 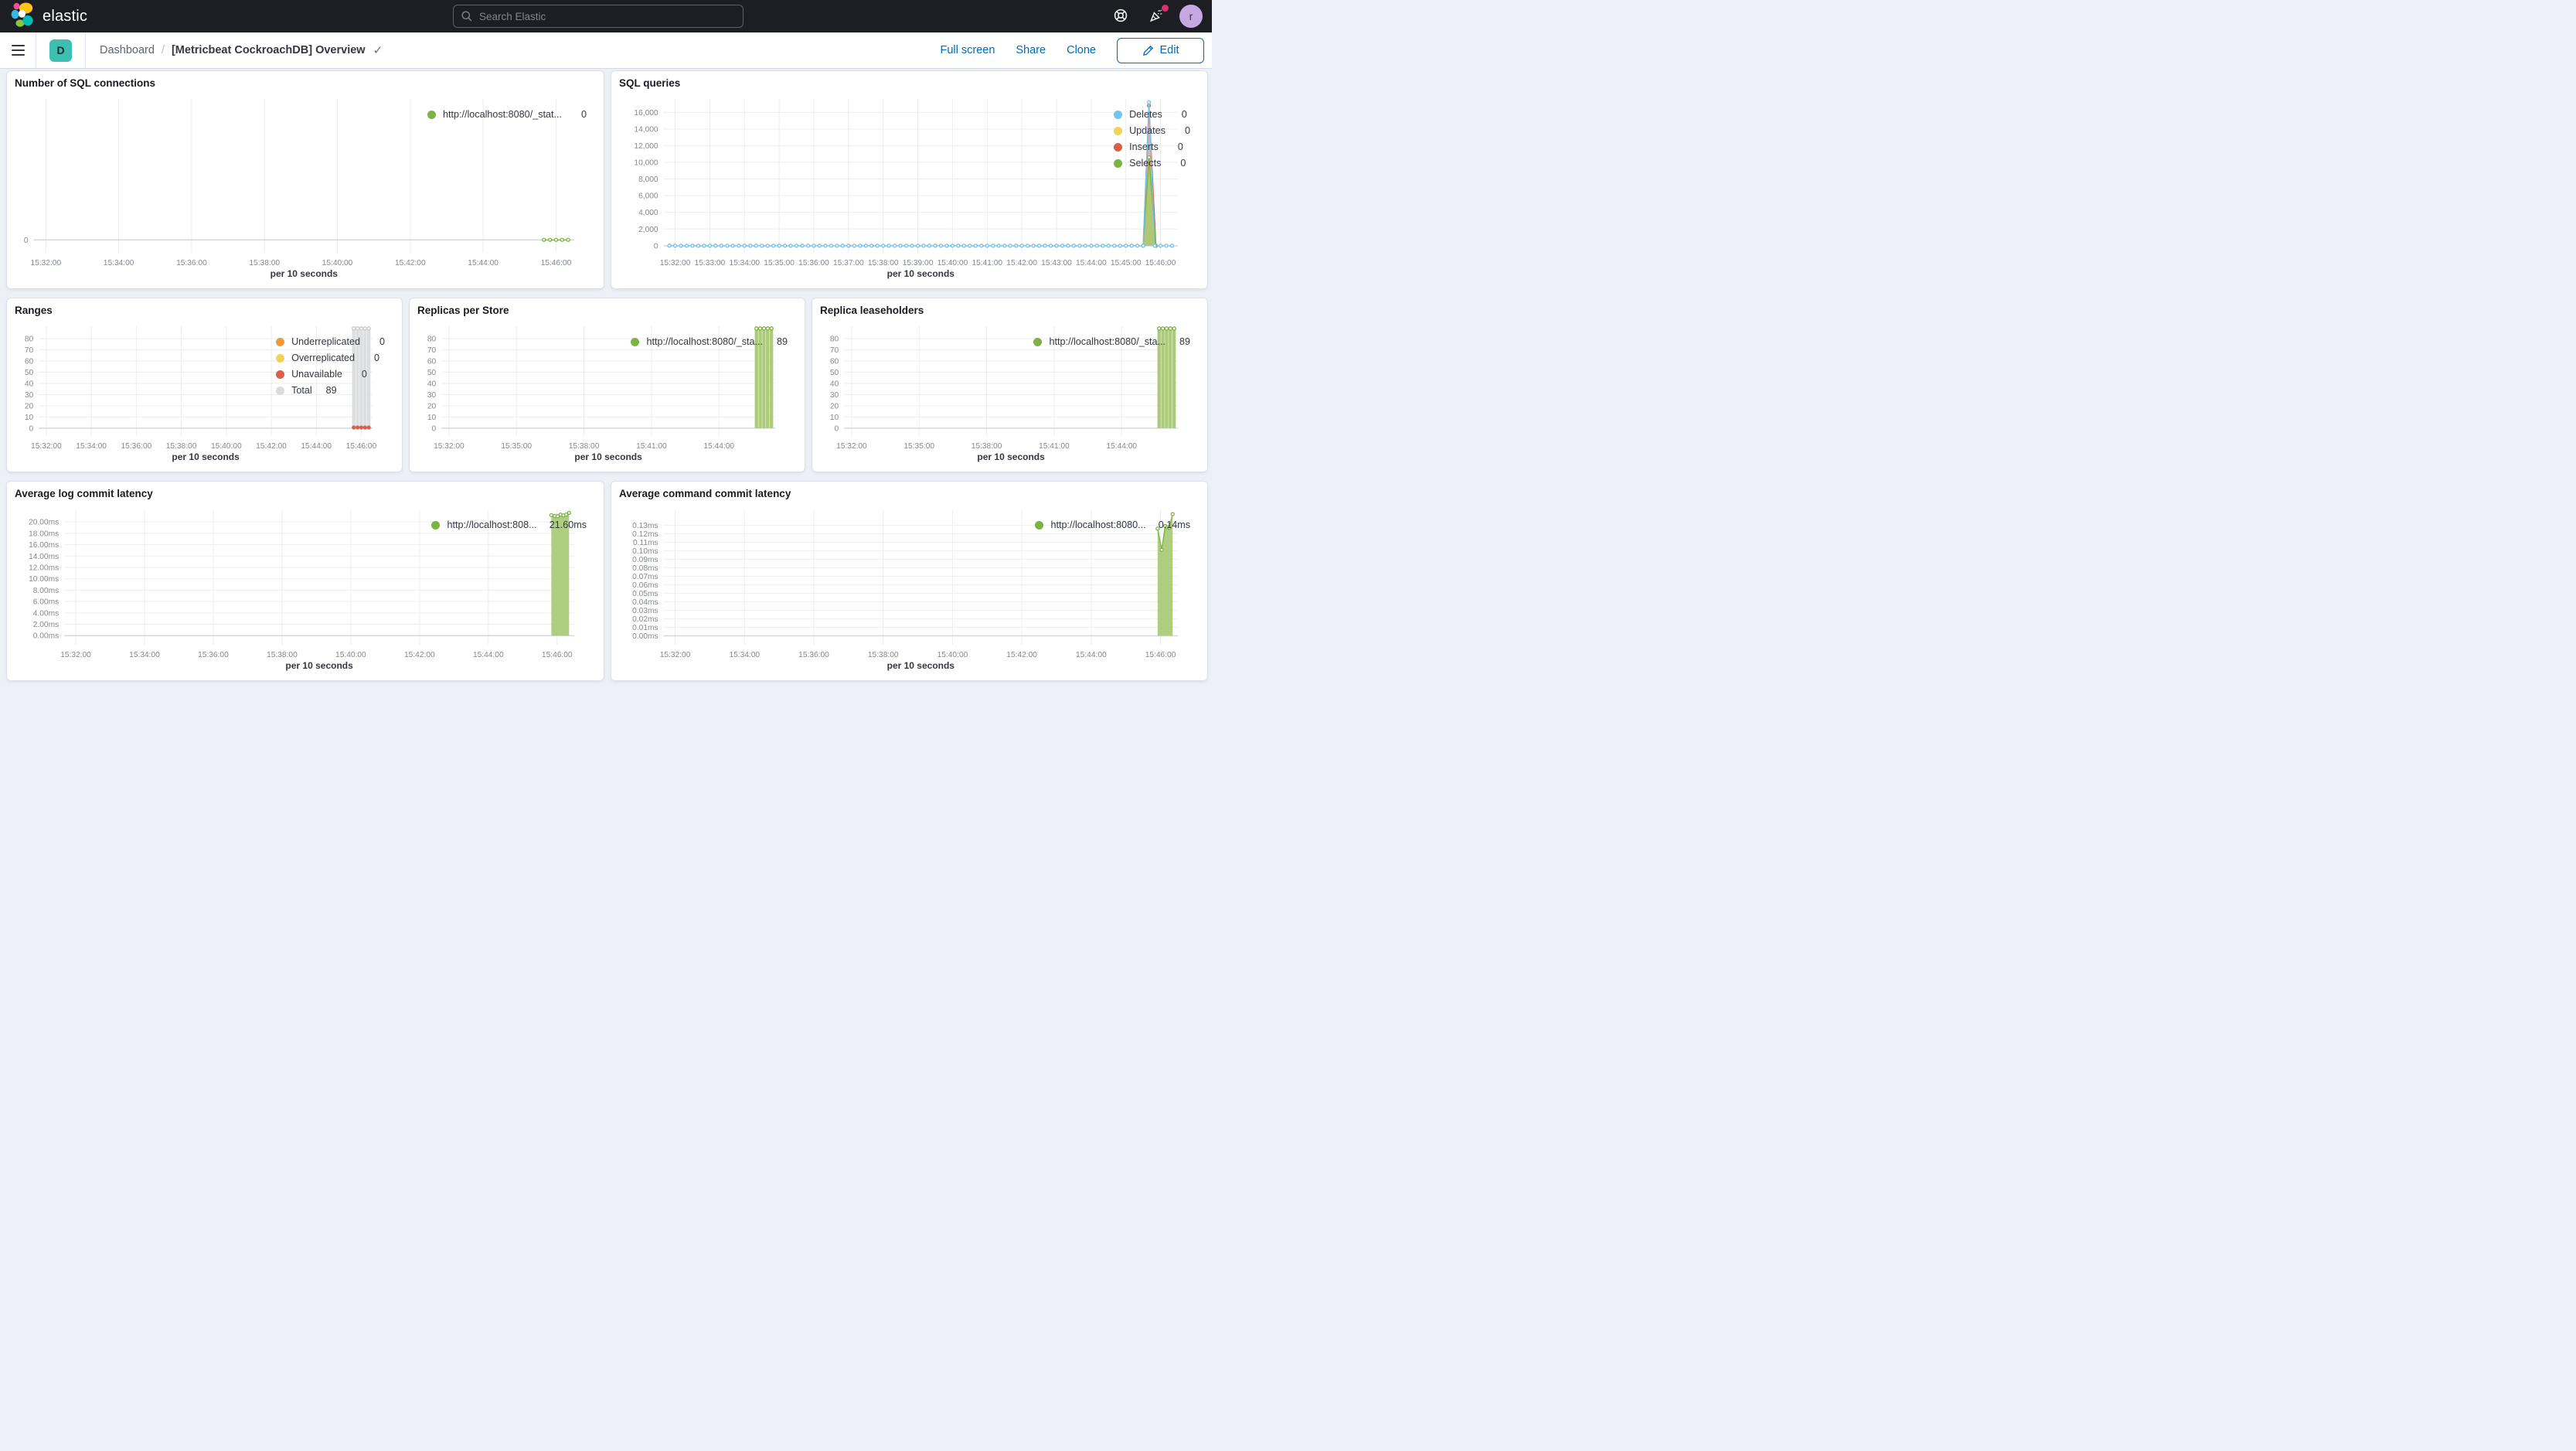 What do you see at coordinates (1148, 50) in the screenshot?
I see `pencil-icon` at bounding box center [1148, 50].